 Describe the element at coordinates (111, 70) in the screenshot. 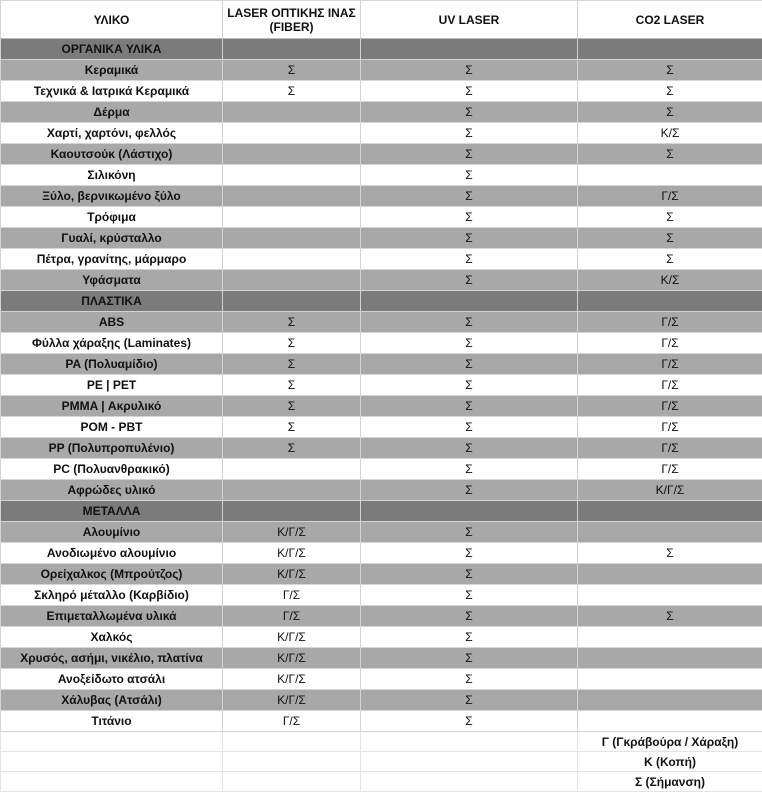

I see `material-cell: Κεραμικά` at that location.